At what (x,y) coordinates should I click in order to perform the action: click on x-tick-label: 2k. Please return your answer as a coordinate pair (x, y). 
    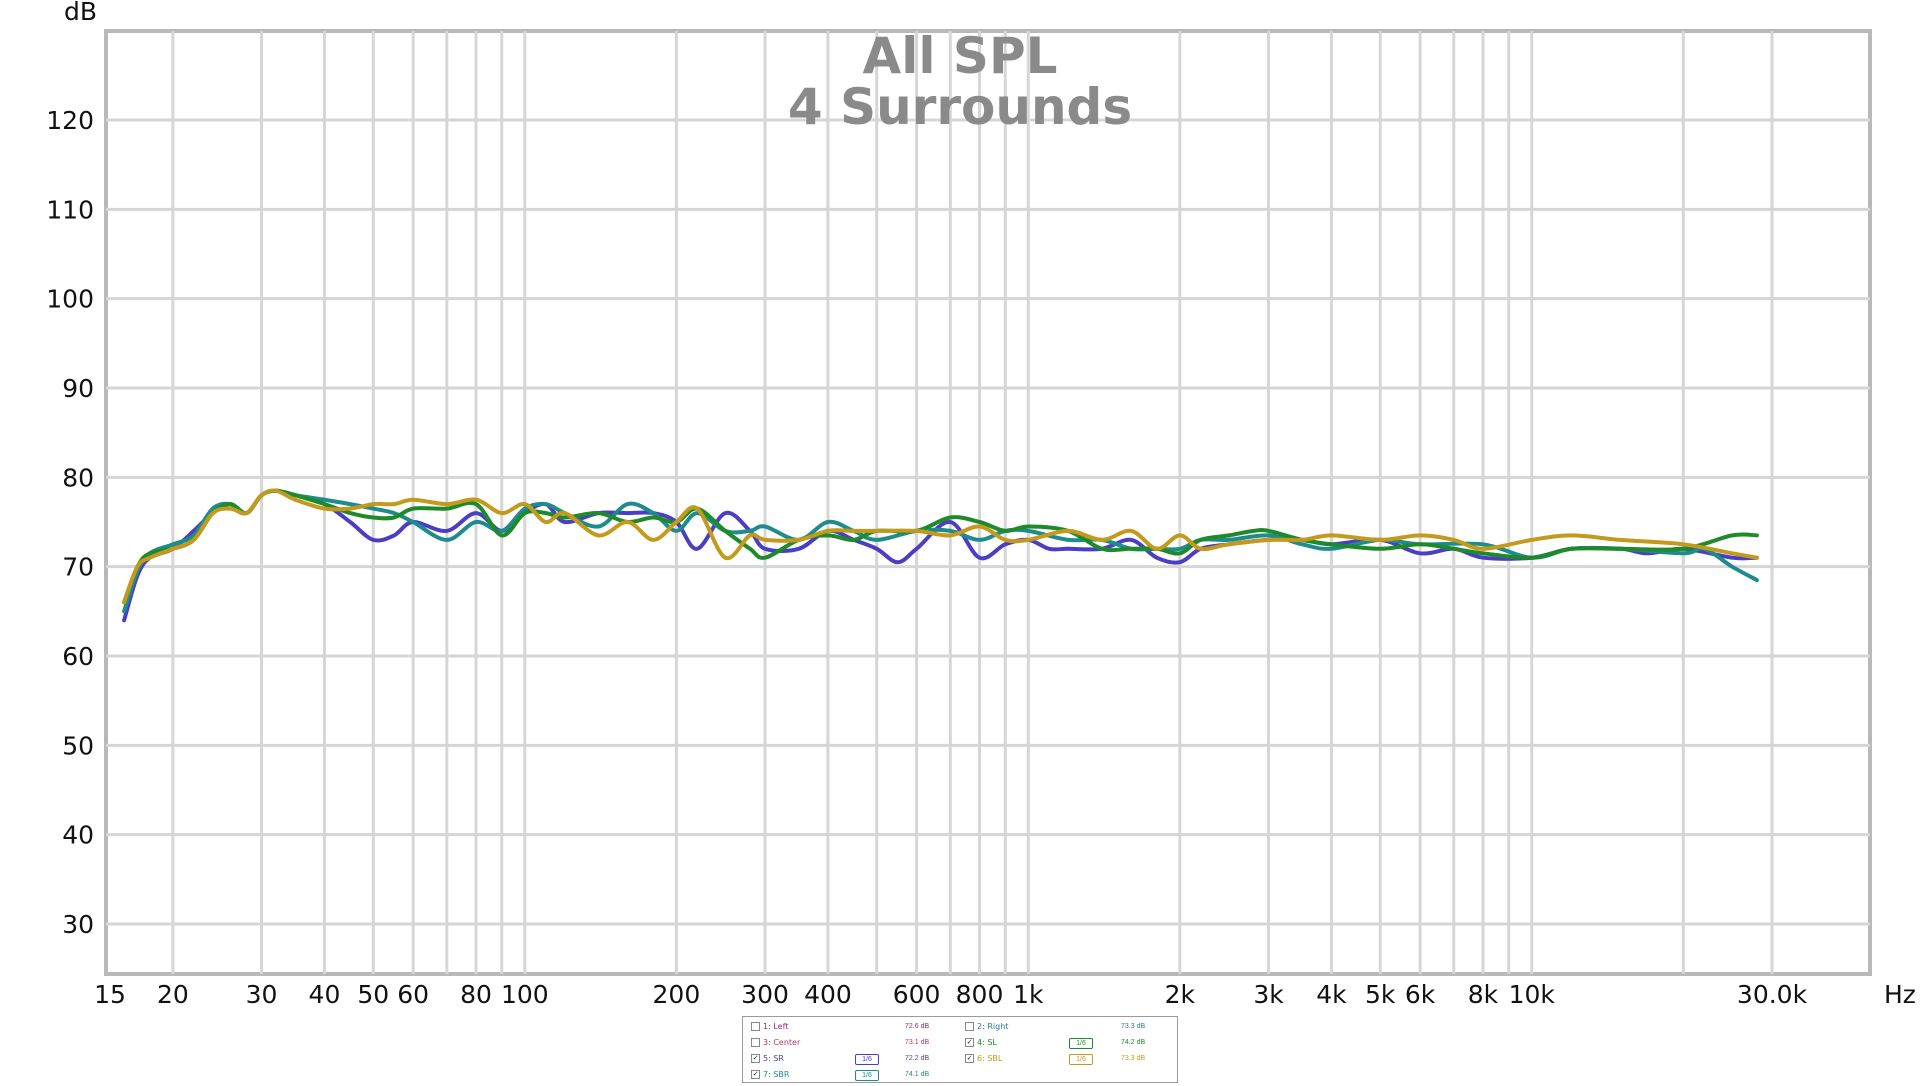
    Looking at the image, I should click on (1180, 994).